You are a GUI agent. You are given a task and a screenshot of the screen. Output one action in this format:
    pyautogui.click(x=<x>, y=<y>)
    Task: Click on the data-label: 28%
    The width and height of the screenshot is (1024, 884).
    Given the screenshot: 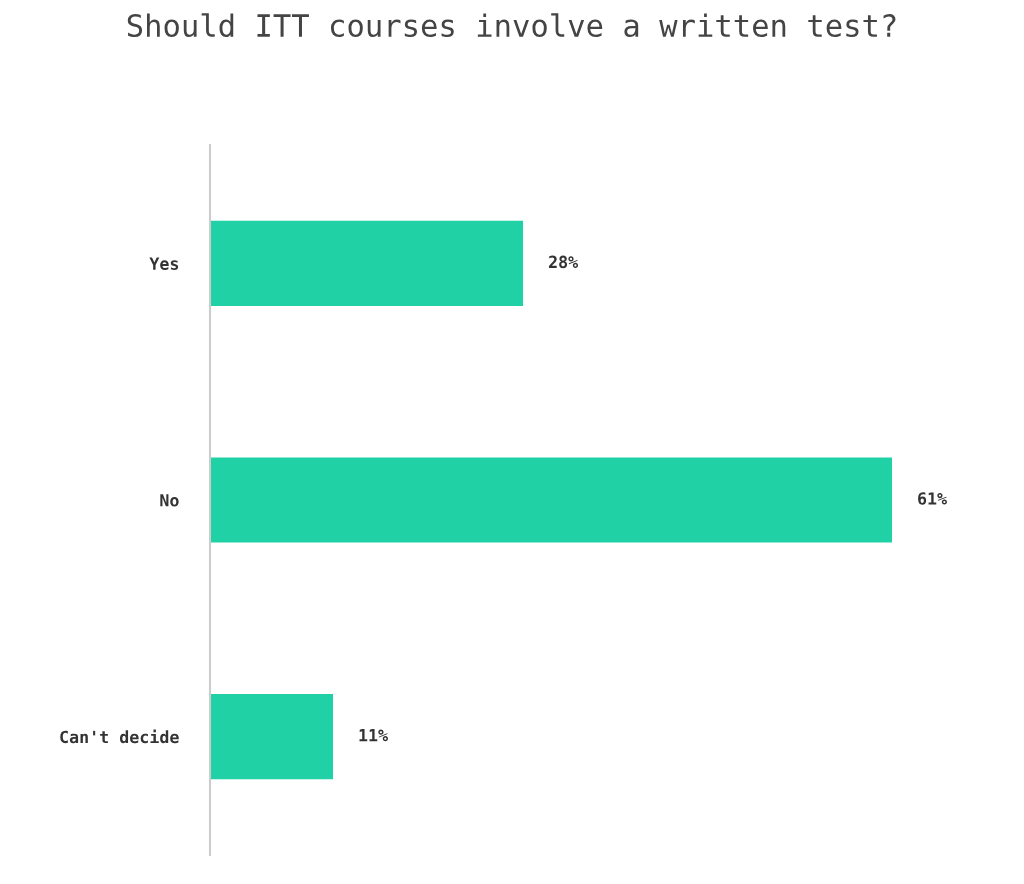 What is the action you would take?
    pyautogui.click(x=563, y=262)
    